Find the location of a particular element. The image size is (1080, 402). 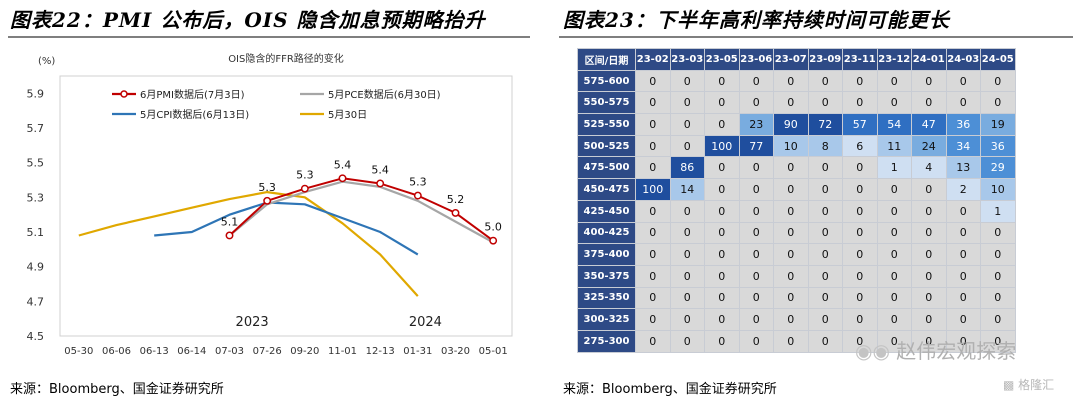

heatmap-row: 400-425 0 0 0 0 0 0 0 0 0 0 0 is located at coordinates (796, 233).